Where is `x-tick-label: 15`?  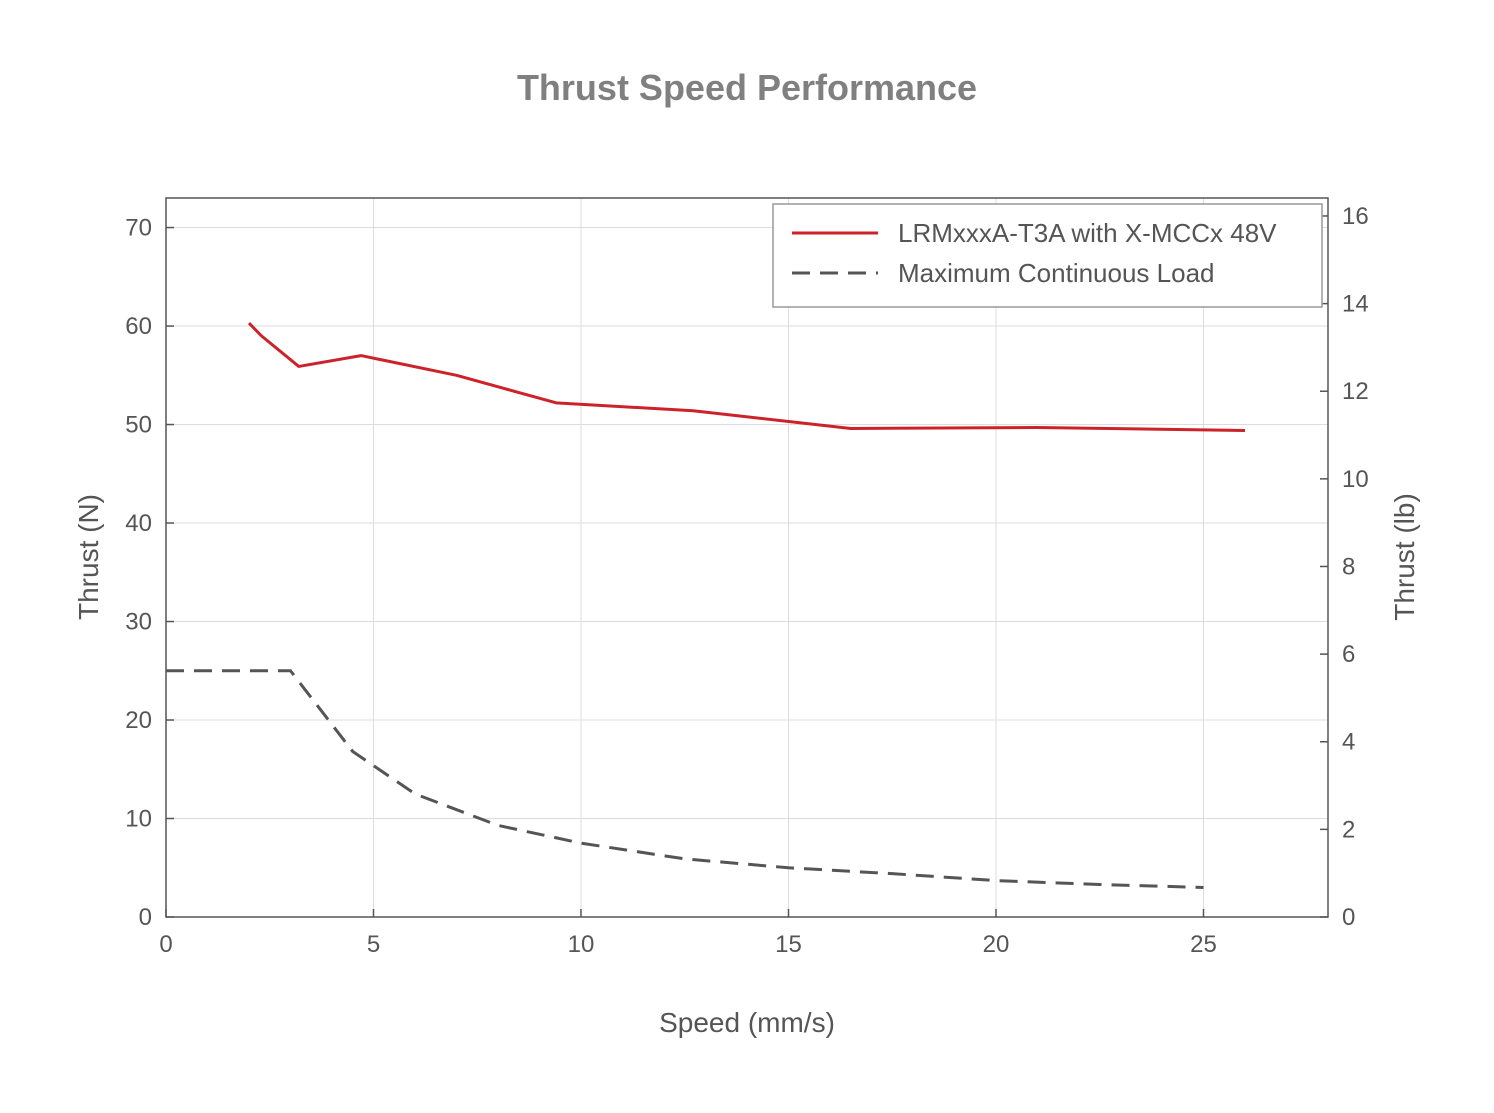
x-tick-label: 15 is located at coordinates (788, 944).